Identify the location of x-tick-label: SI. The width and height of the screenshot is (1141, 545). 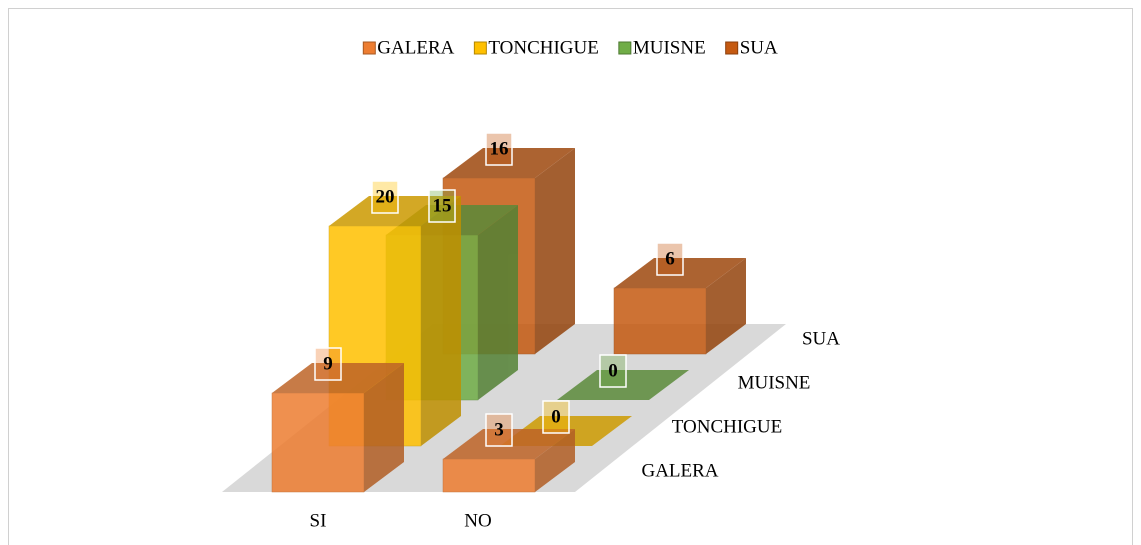
(318, 520).